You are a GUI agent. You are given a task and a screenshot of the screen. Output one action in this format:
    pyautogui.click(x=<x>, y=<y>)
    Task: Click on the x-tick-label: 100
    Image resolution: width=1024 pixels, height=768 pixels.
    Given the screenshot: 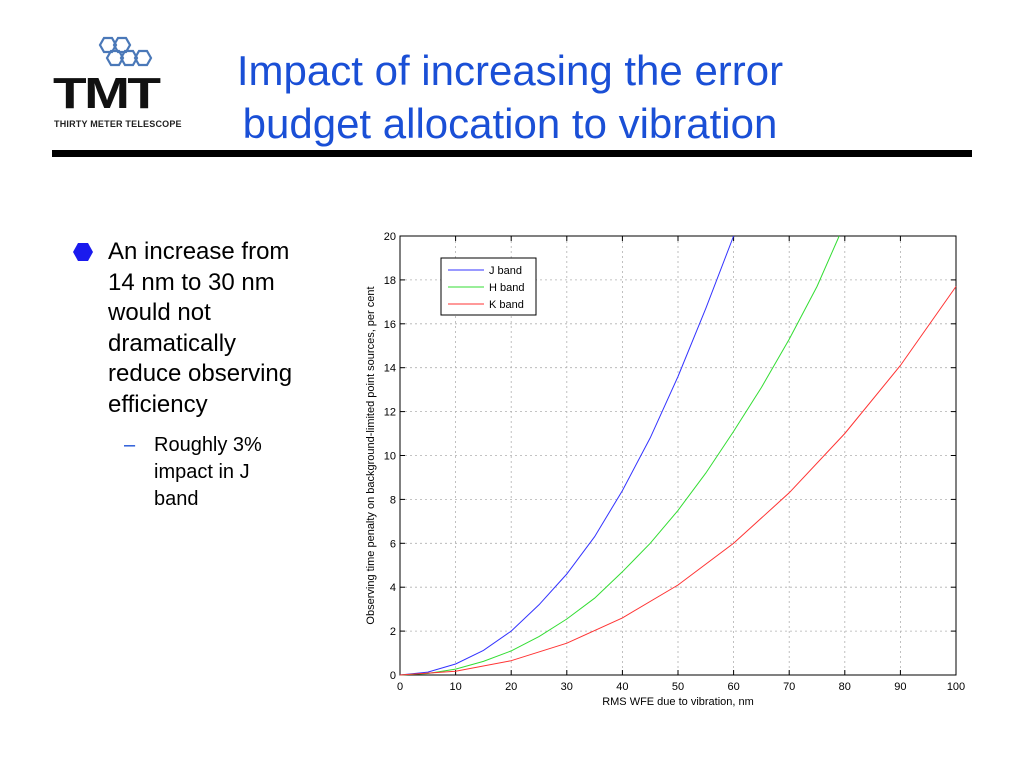 What is the action you would take?
    pyautogui.click(x=956, y=687)
    